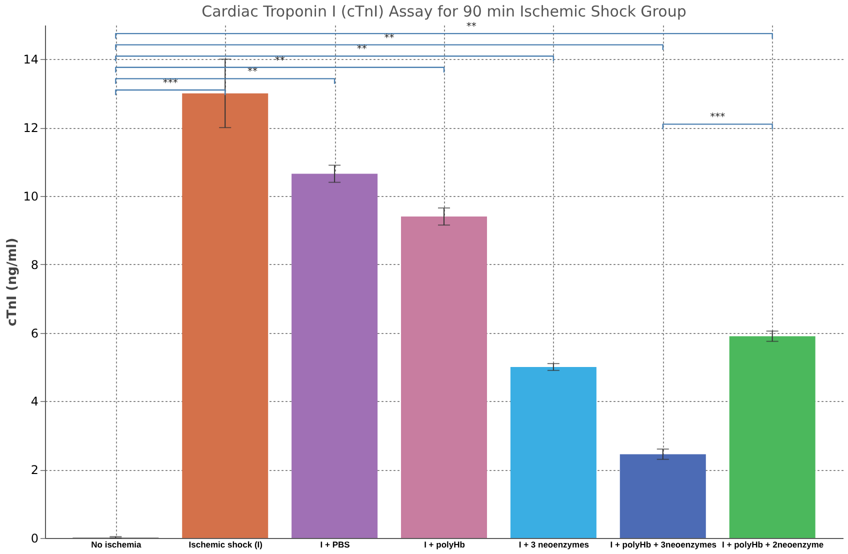  What do you see at coordinates (34, 470) in the screenshot?
I see `y-tick-label: 2` at bounding box center [34, 470].